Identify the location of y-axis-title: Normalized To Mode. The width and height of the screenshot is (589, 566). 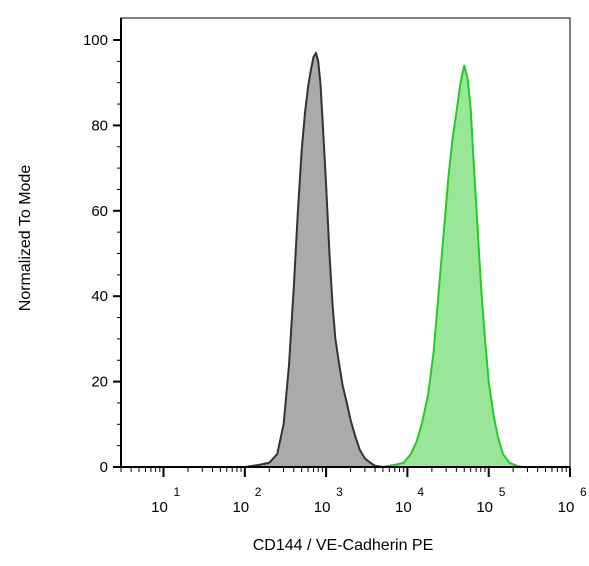
(25, 238).